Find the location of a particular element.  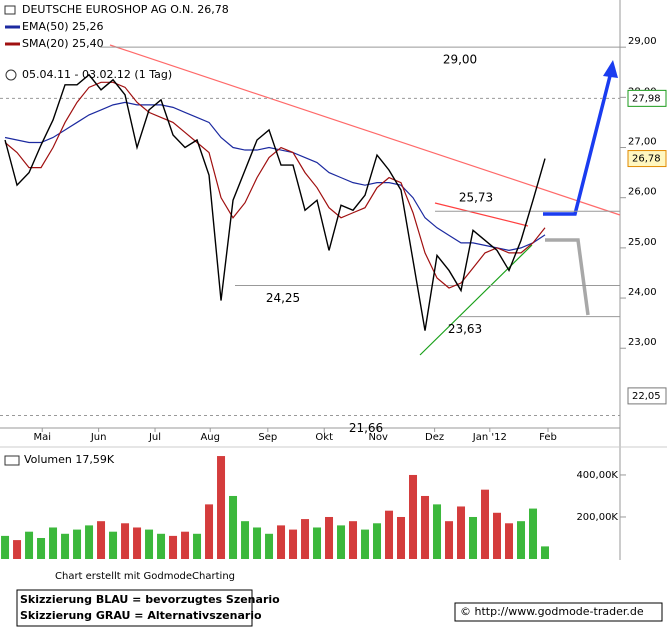

price-box-label: 27,98 is located at coordinates (646, 98).